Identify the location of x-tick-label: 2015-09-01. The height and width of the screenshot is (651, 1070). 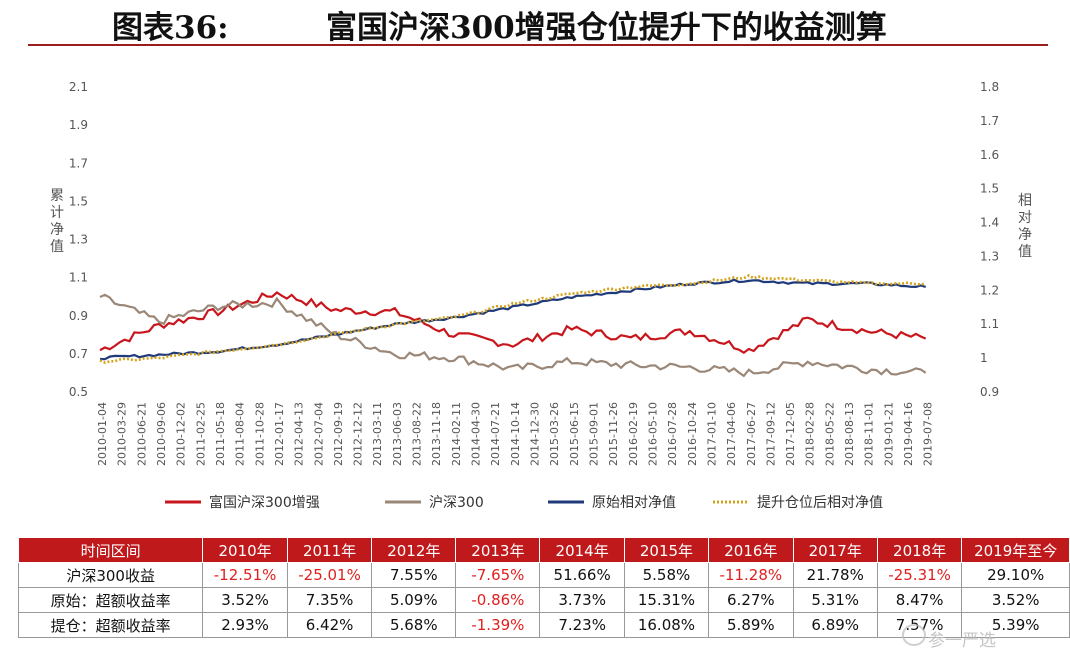
(593, 434).